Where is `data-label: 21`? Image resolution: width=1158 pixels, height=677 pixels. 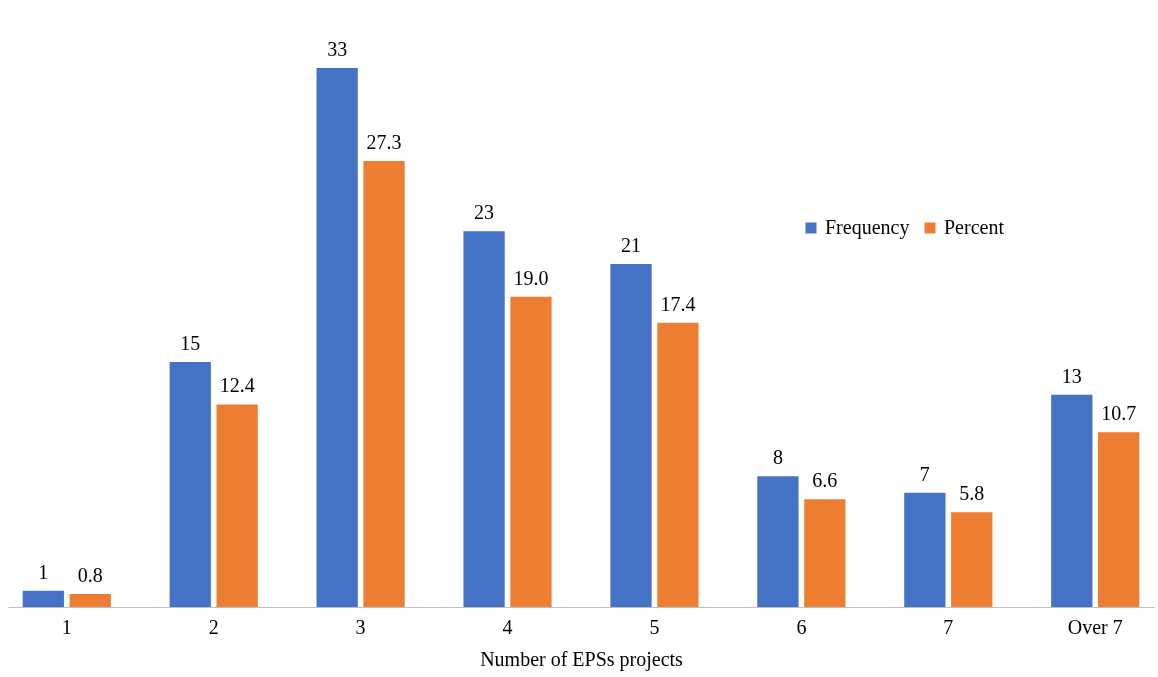 data-label: 21 is located at coordinates (631, 245).